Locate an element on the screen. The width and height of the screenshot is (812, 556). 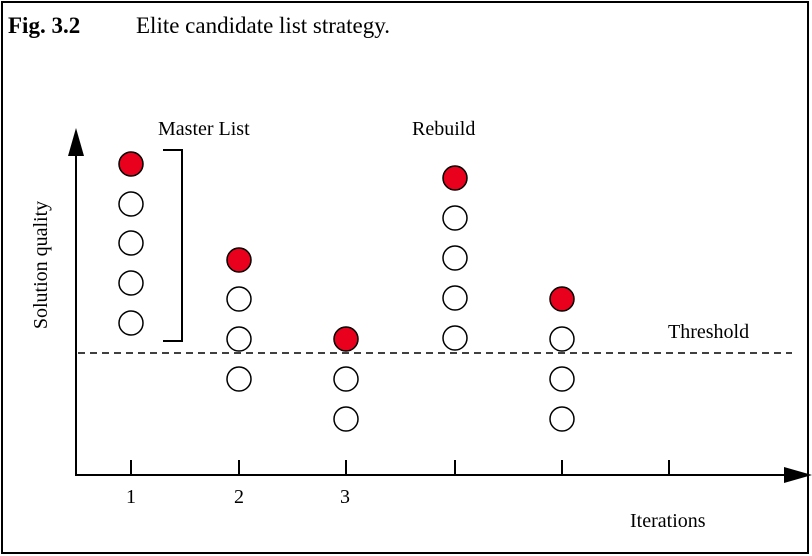
y-axis-label: Solution quality is located at coordinates (41, 265).